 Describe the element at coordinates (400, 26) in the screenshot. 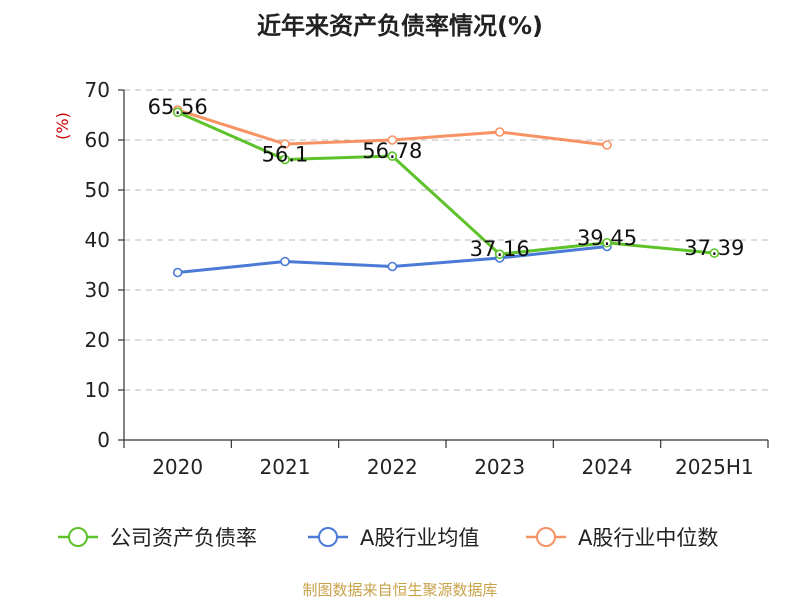

I see `chart-title: 近年来资产负债率情况(%)` at that location.